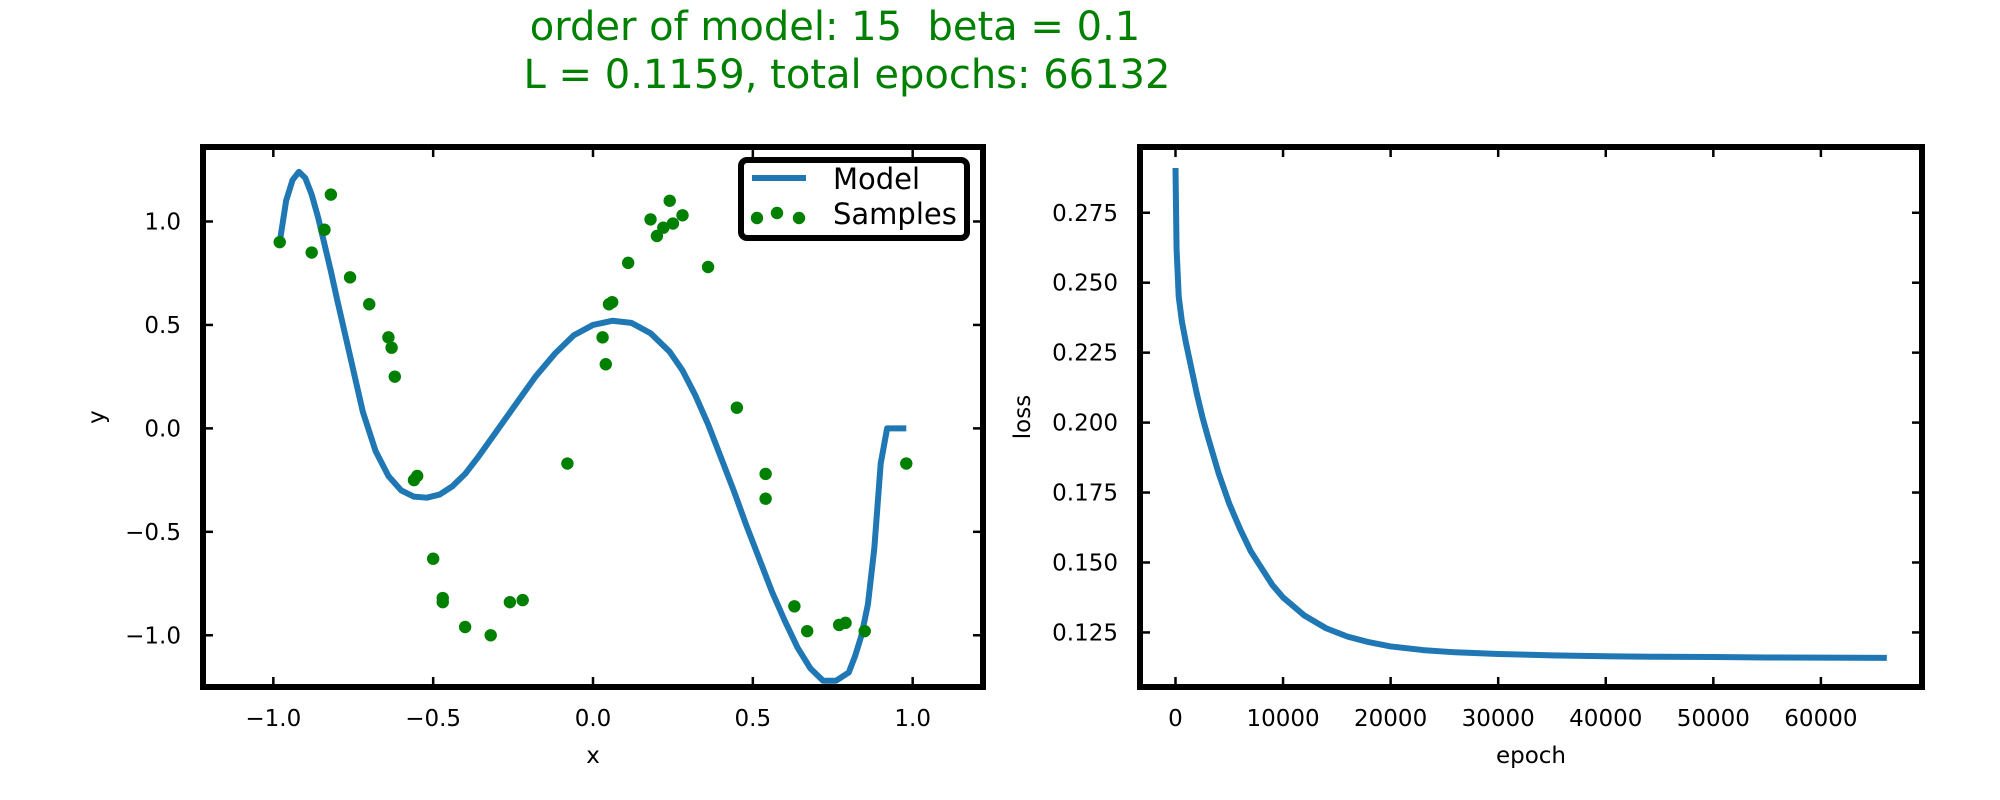 This screenshot has width=2000, height=800. Describe the element at coordinates (162, 429) in the screenshot. I see `y-tick-label: 0.0` at that location.